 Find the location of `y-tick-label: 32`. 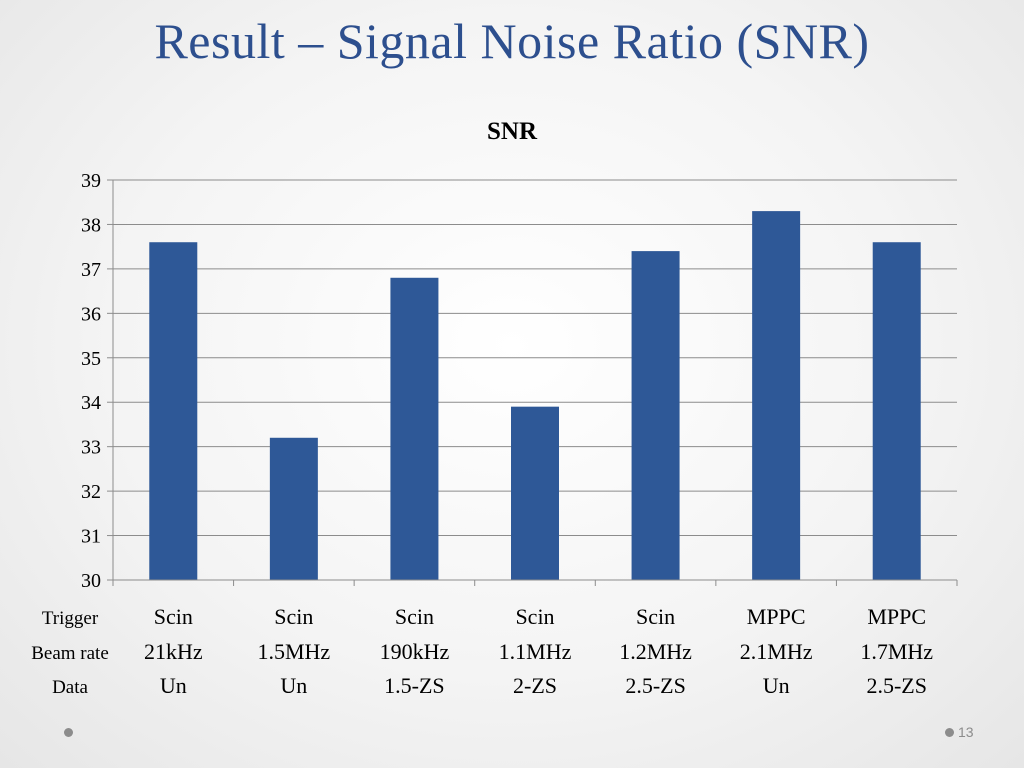

y-tick-label: 32 is located at coordinates (91, 492).